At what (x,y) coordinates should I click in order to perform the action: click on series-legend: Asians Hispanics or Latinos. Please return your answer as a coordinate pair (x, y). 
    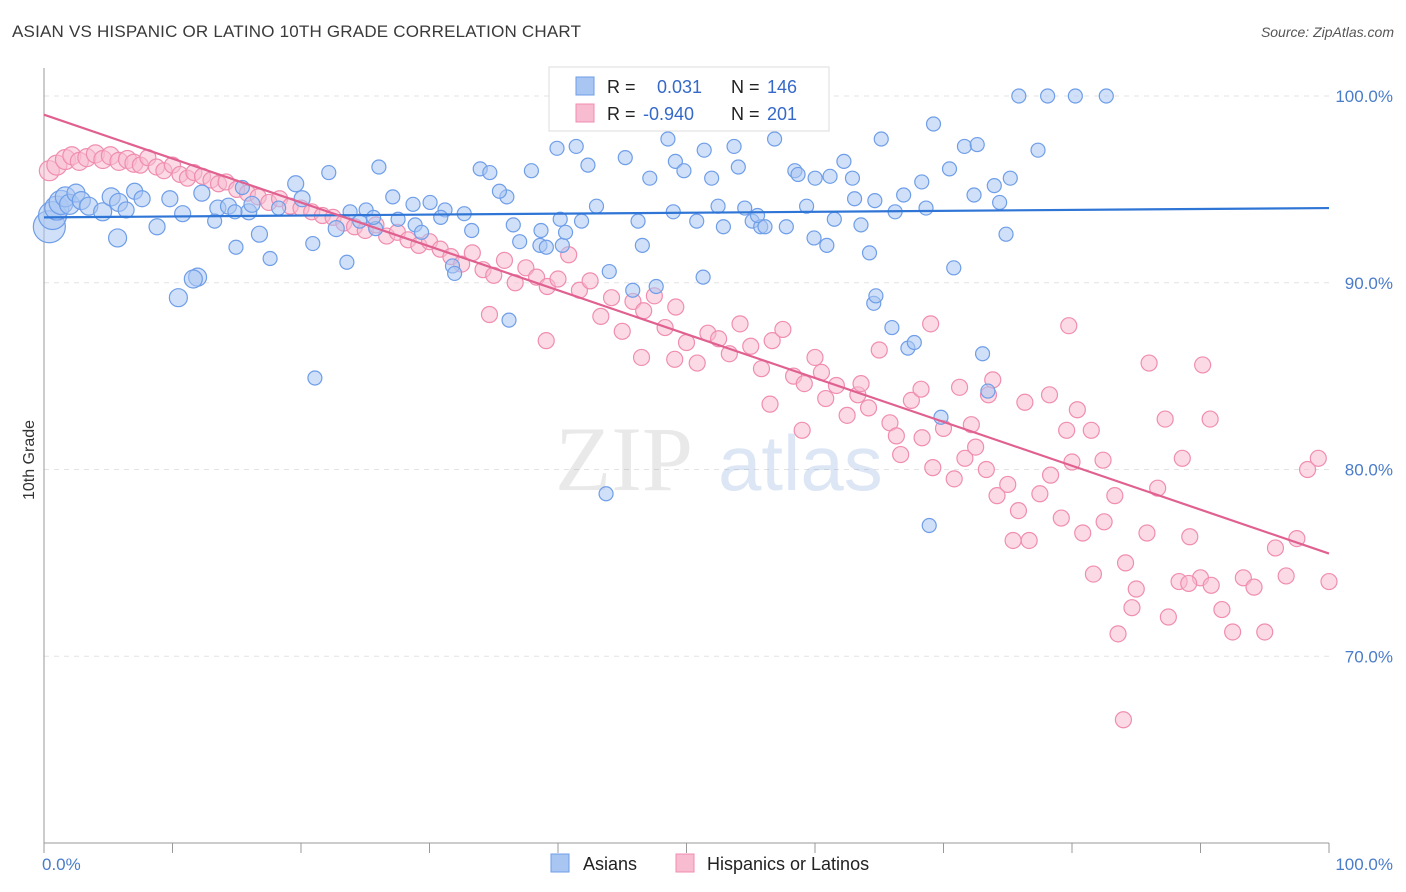
    Looking at the image, I should click on (709, 863).